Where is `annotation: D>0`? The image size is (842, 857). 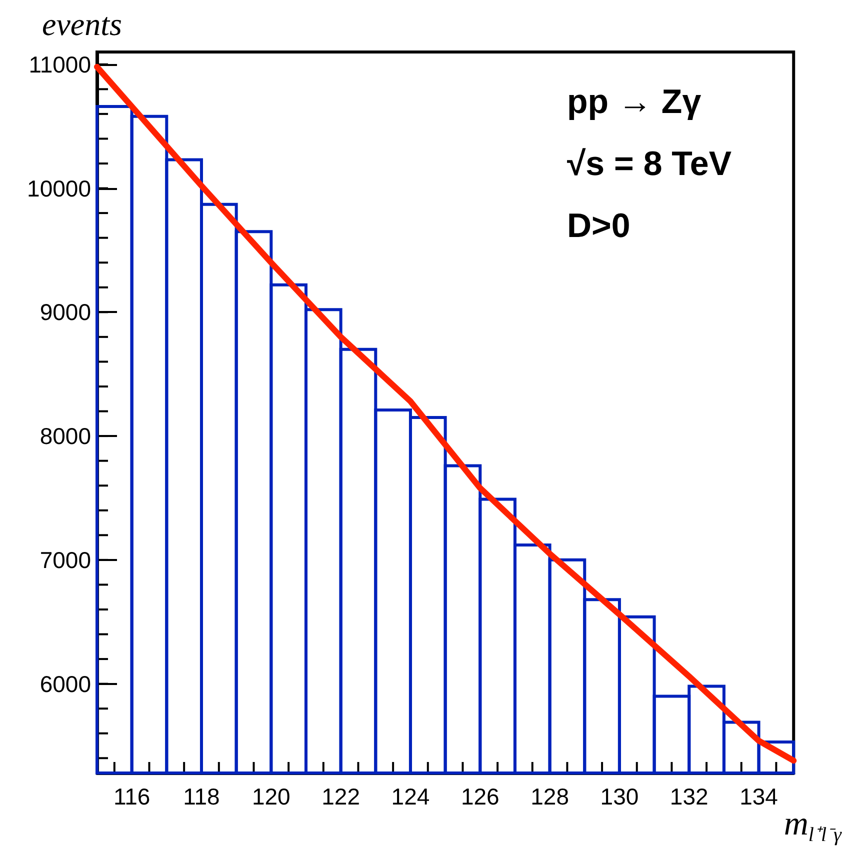
annotation: D>0 is located at coordinates (598, 226).